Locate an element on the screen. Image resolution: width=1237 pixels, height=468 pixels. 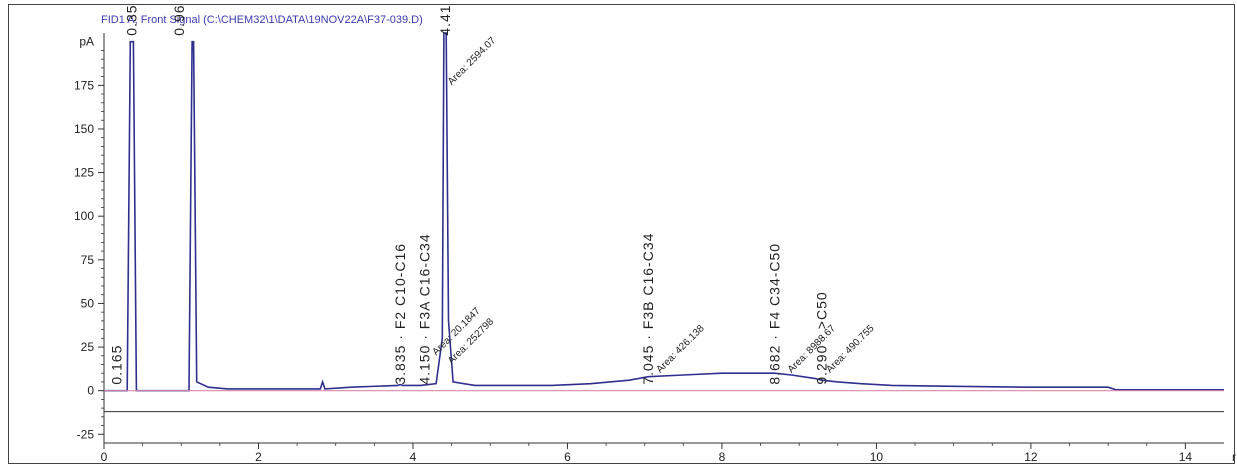
y-tick-label: 125 is located at coordinates (84, 173).